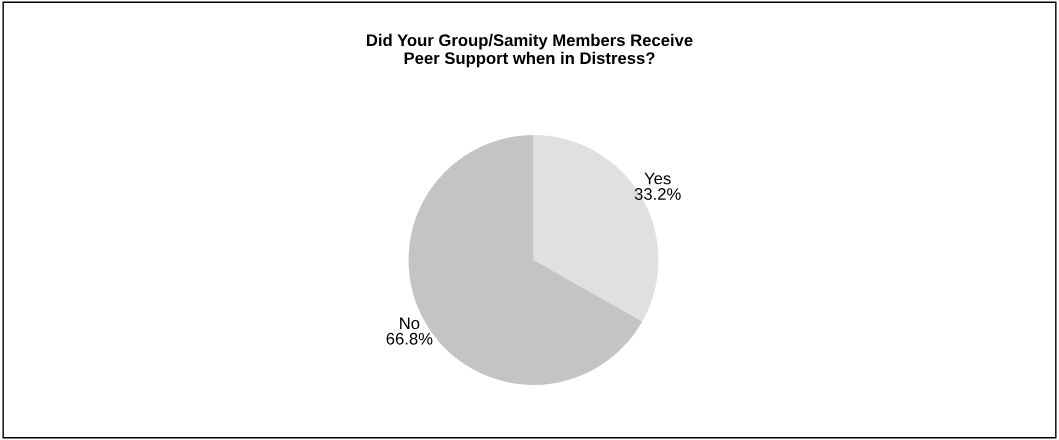  I want to click on data-label: 66.8%, so click(409, 338).